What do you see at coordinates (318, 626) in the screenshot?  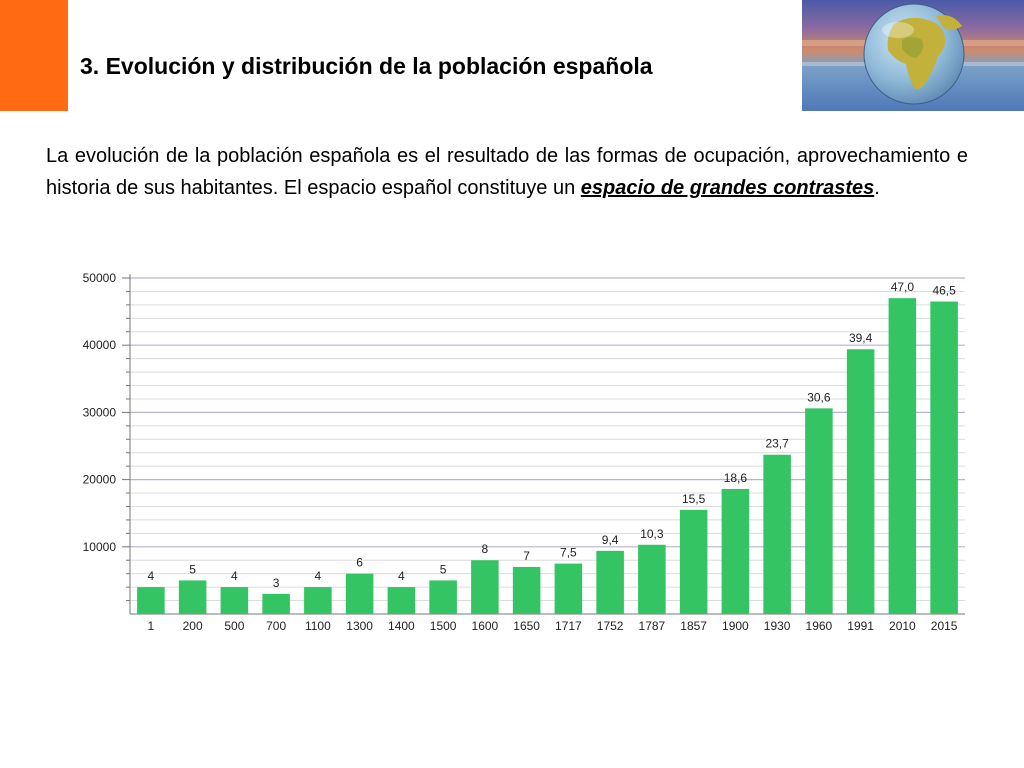 I see `x-tick-label-1100: 1100` at bounding box center [318, 626].